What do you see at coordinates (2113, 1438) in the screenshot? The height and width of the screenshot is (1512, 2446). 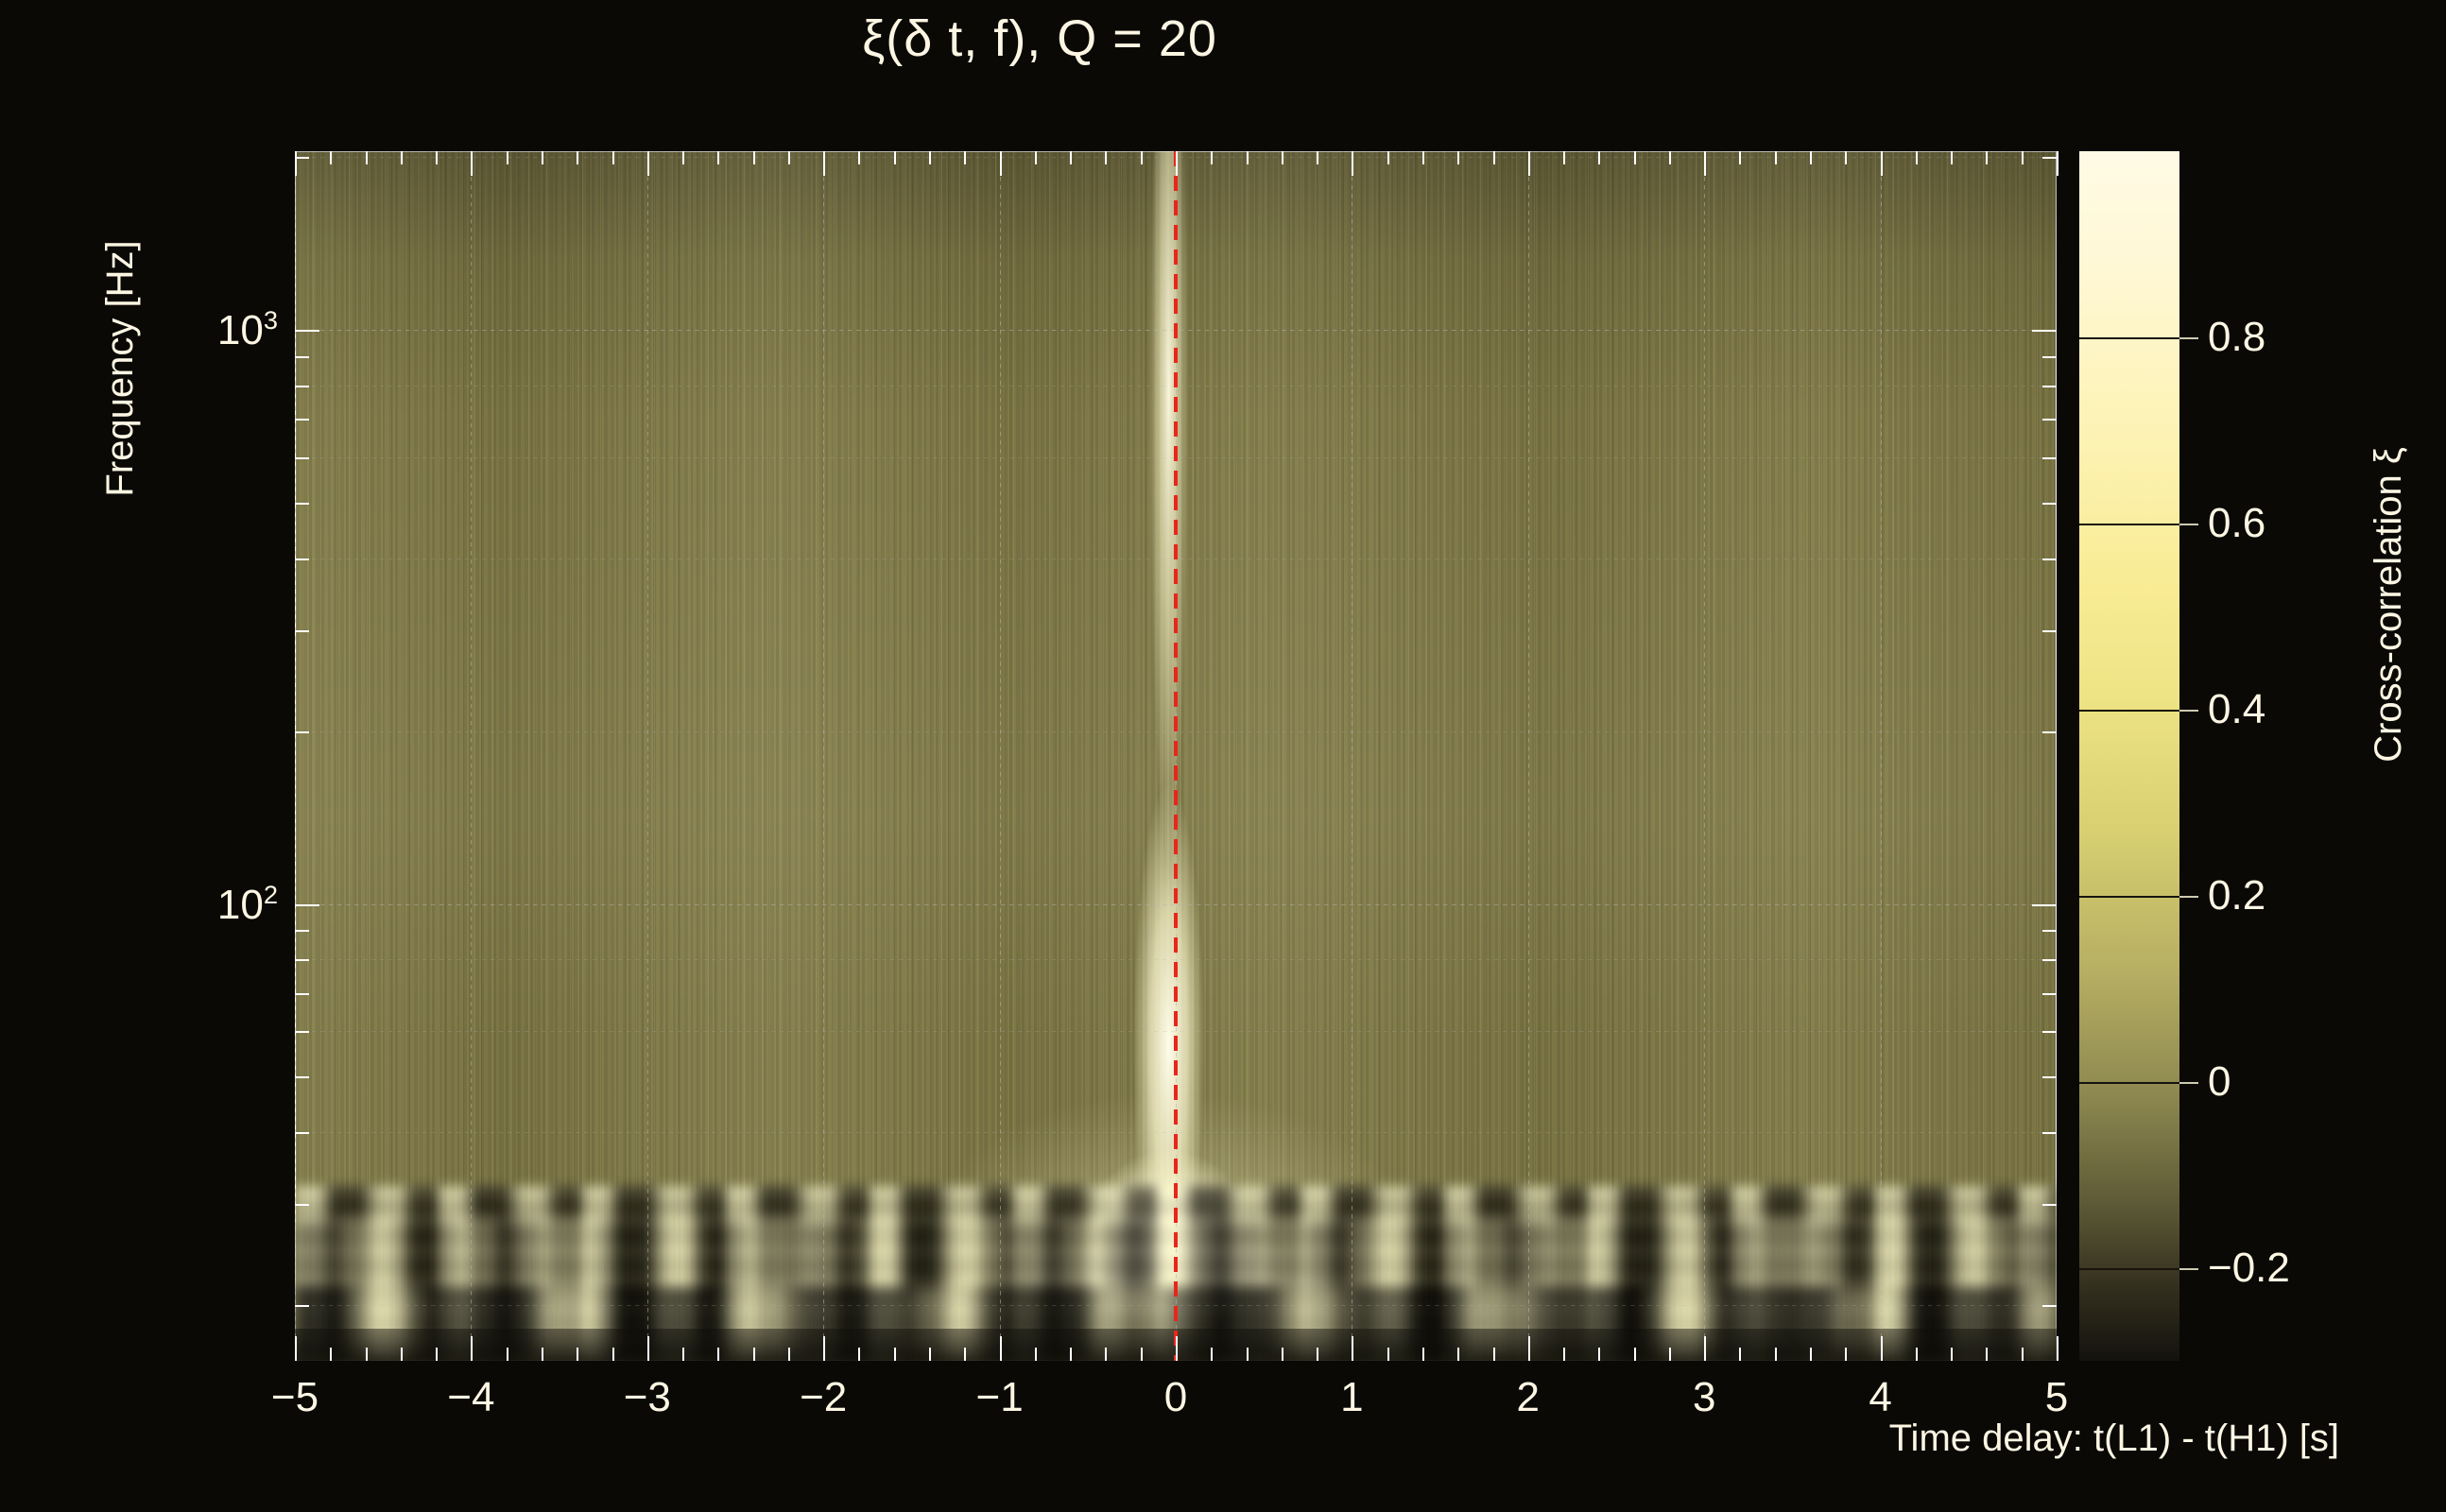 I see `x-axis-title: Time delay: t(L1) - t(H1) [s]` at bounding box center [2113, 1438].